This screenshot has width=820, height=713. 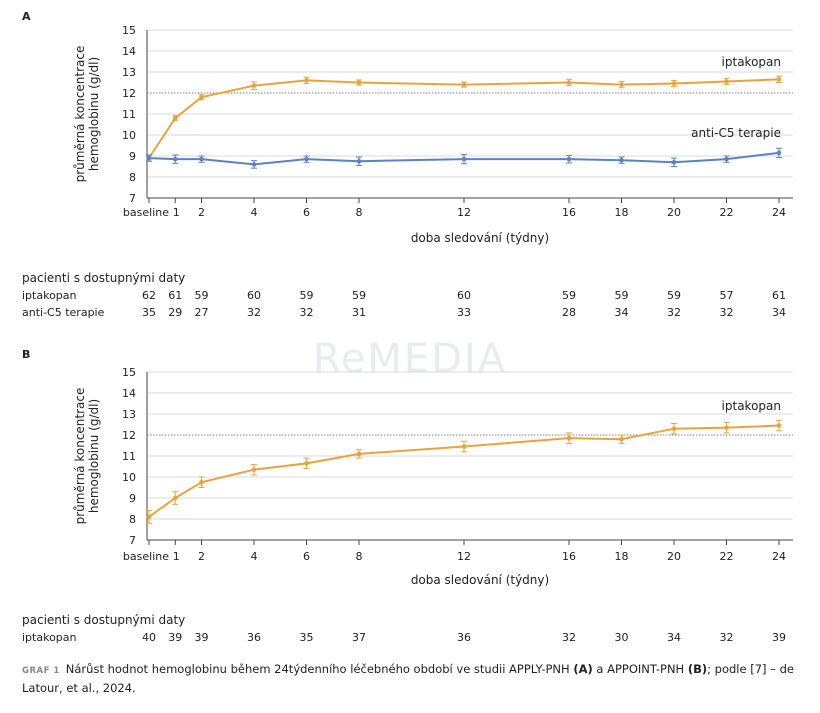 What do you see at coordinates (254, 556) in the screenshot?
I see `panel-b-x-tick-label: 4` at bounding box center [254, 556].